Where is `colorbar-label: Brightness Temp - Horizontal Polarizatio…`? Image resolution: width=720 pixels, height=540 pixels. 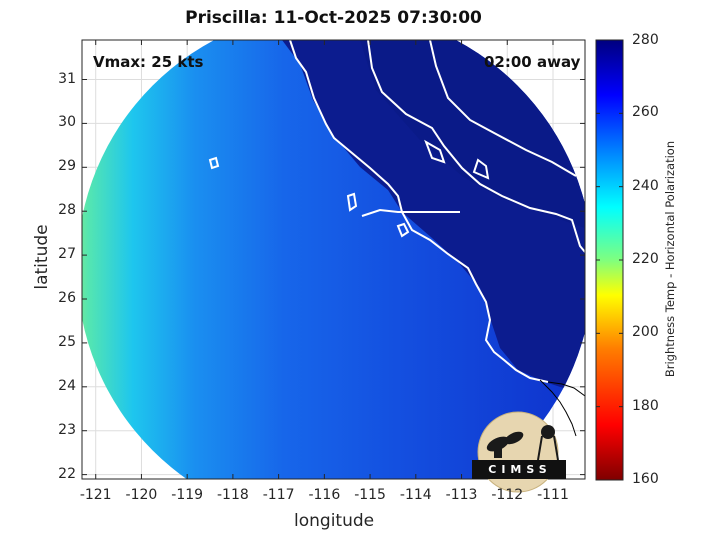 colorbar-label: Brightness Temp - Horizontal Polarizatio… is located at coordinates (670, 259).